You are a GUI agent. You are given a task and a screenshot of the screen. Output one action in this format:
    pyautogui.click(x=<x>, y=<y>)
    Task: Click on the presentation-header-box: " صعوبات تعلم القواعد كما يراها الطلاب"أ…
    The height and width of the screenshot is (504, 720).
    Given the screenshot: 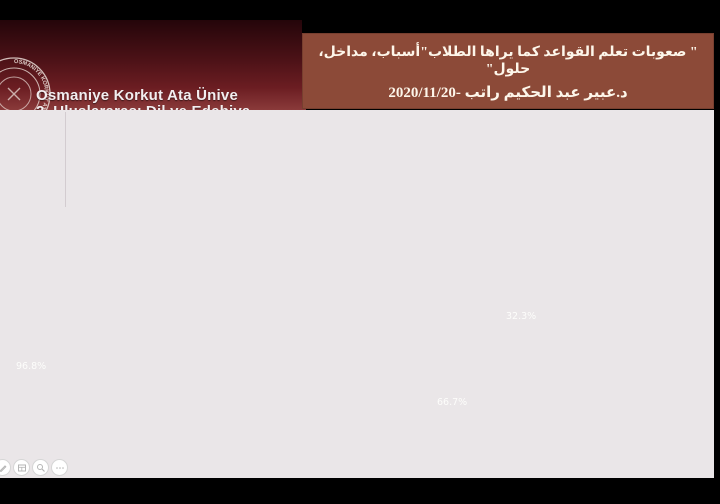 What is the action you would take?
    pyautogui.click(x=508, y=71)
    